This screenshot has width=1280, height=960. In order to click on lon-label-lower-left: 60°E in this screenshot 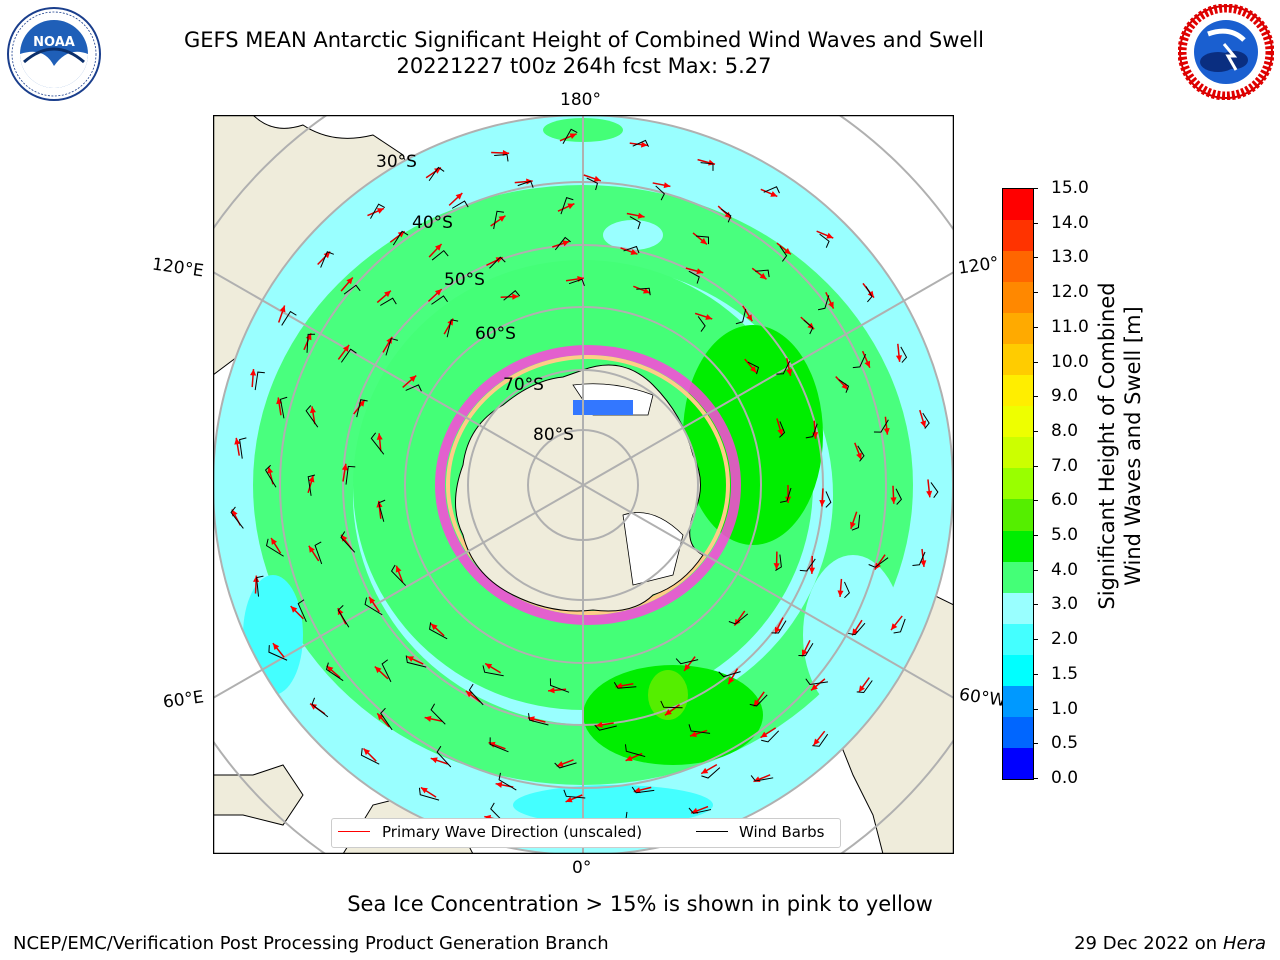, I will do `click(183, 700)`.